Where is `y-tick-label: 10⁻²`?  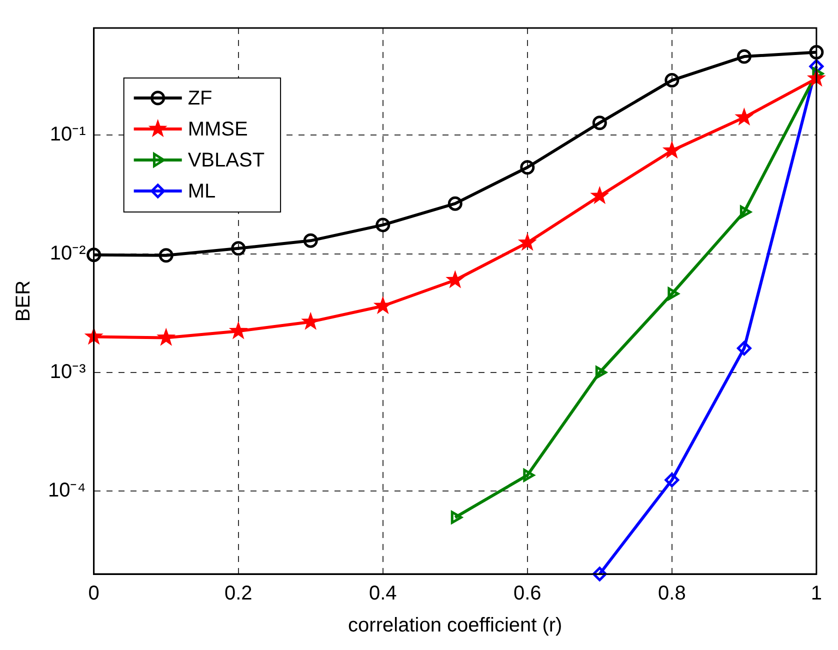
y-tick-label: 10⁻² is located at coordinates (68, 253).